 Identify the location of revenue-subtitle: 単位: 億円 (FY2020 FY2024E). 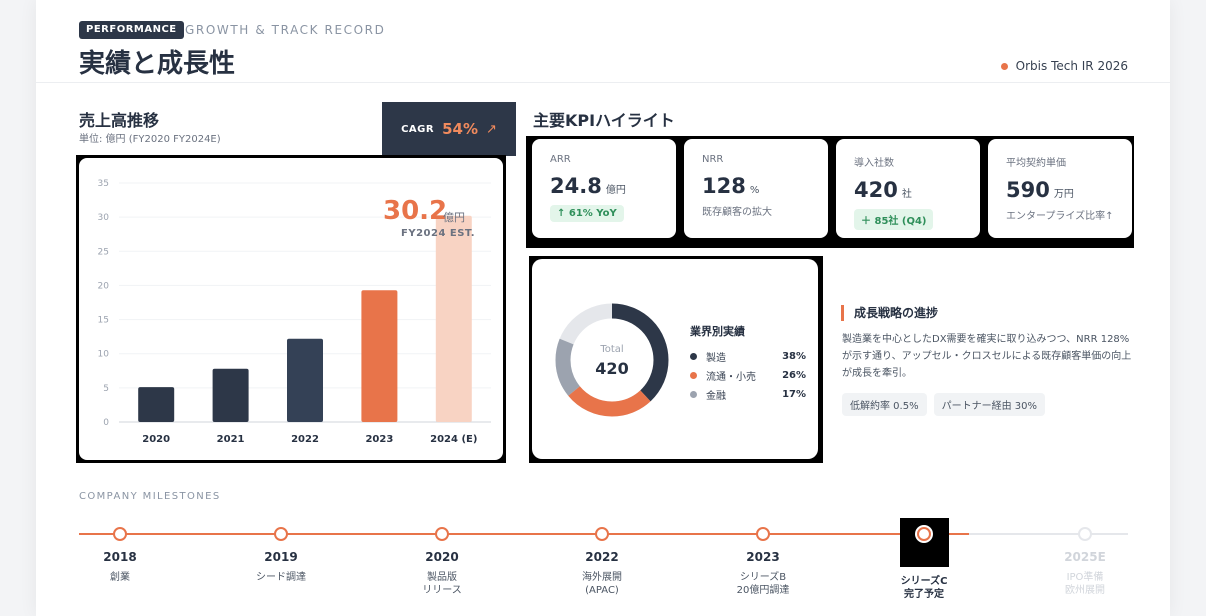
(150, 139).